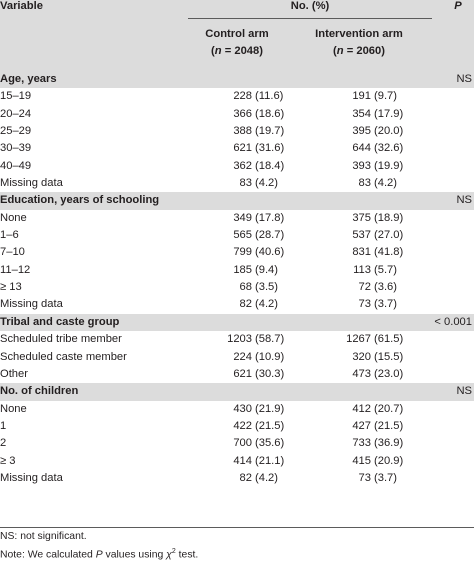 This screenshot has height=566, width=474. I want to click on control-count: 565, so click(242, 235).